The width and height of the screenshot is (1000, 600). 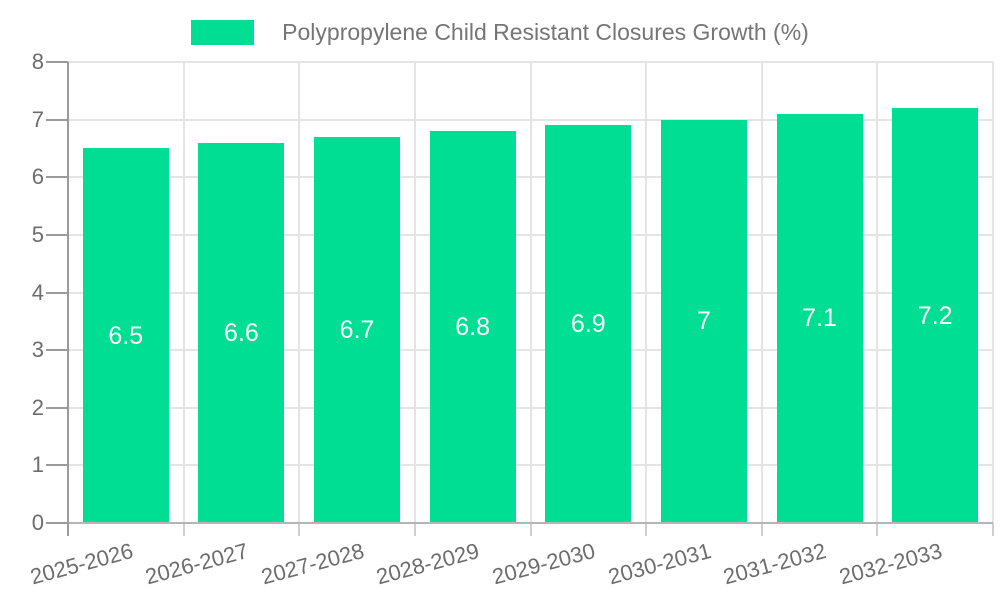 What do you see at coordinates (428, 564) in the screenshot?
I see `x-axis-category-label: 2028-2029` at bounding box center [428, 564].